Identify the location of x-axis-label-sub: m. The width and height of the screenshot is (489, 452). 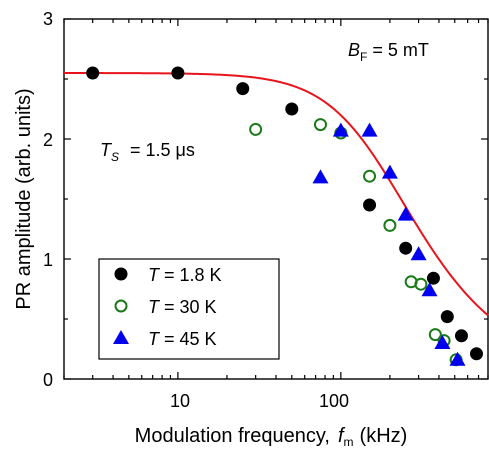
(349, 442).